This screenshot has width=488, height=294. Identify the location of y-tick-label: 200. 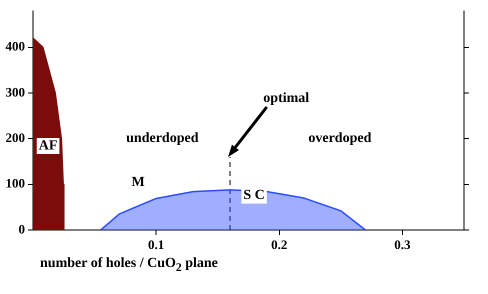
(15, 138).